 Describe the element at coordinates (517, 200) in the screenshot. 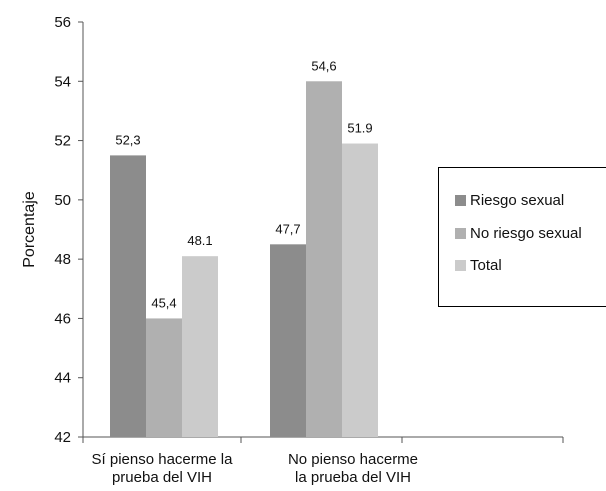

I see `legend-label: Riesgo sexual` at that location.